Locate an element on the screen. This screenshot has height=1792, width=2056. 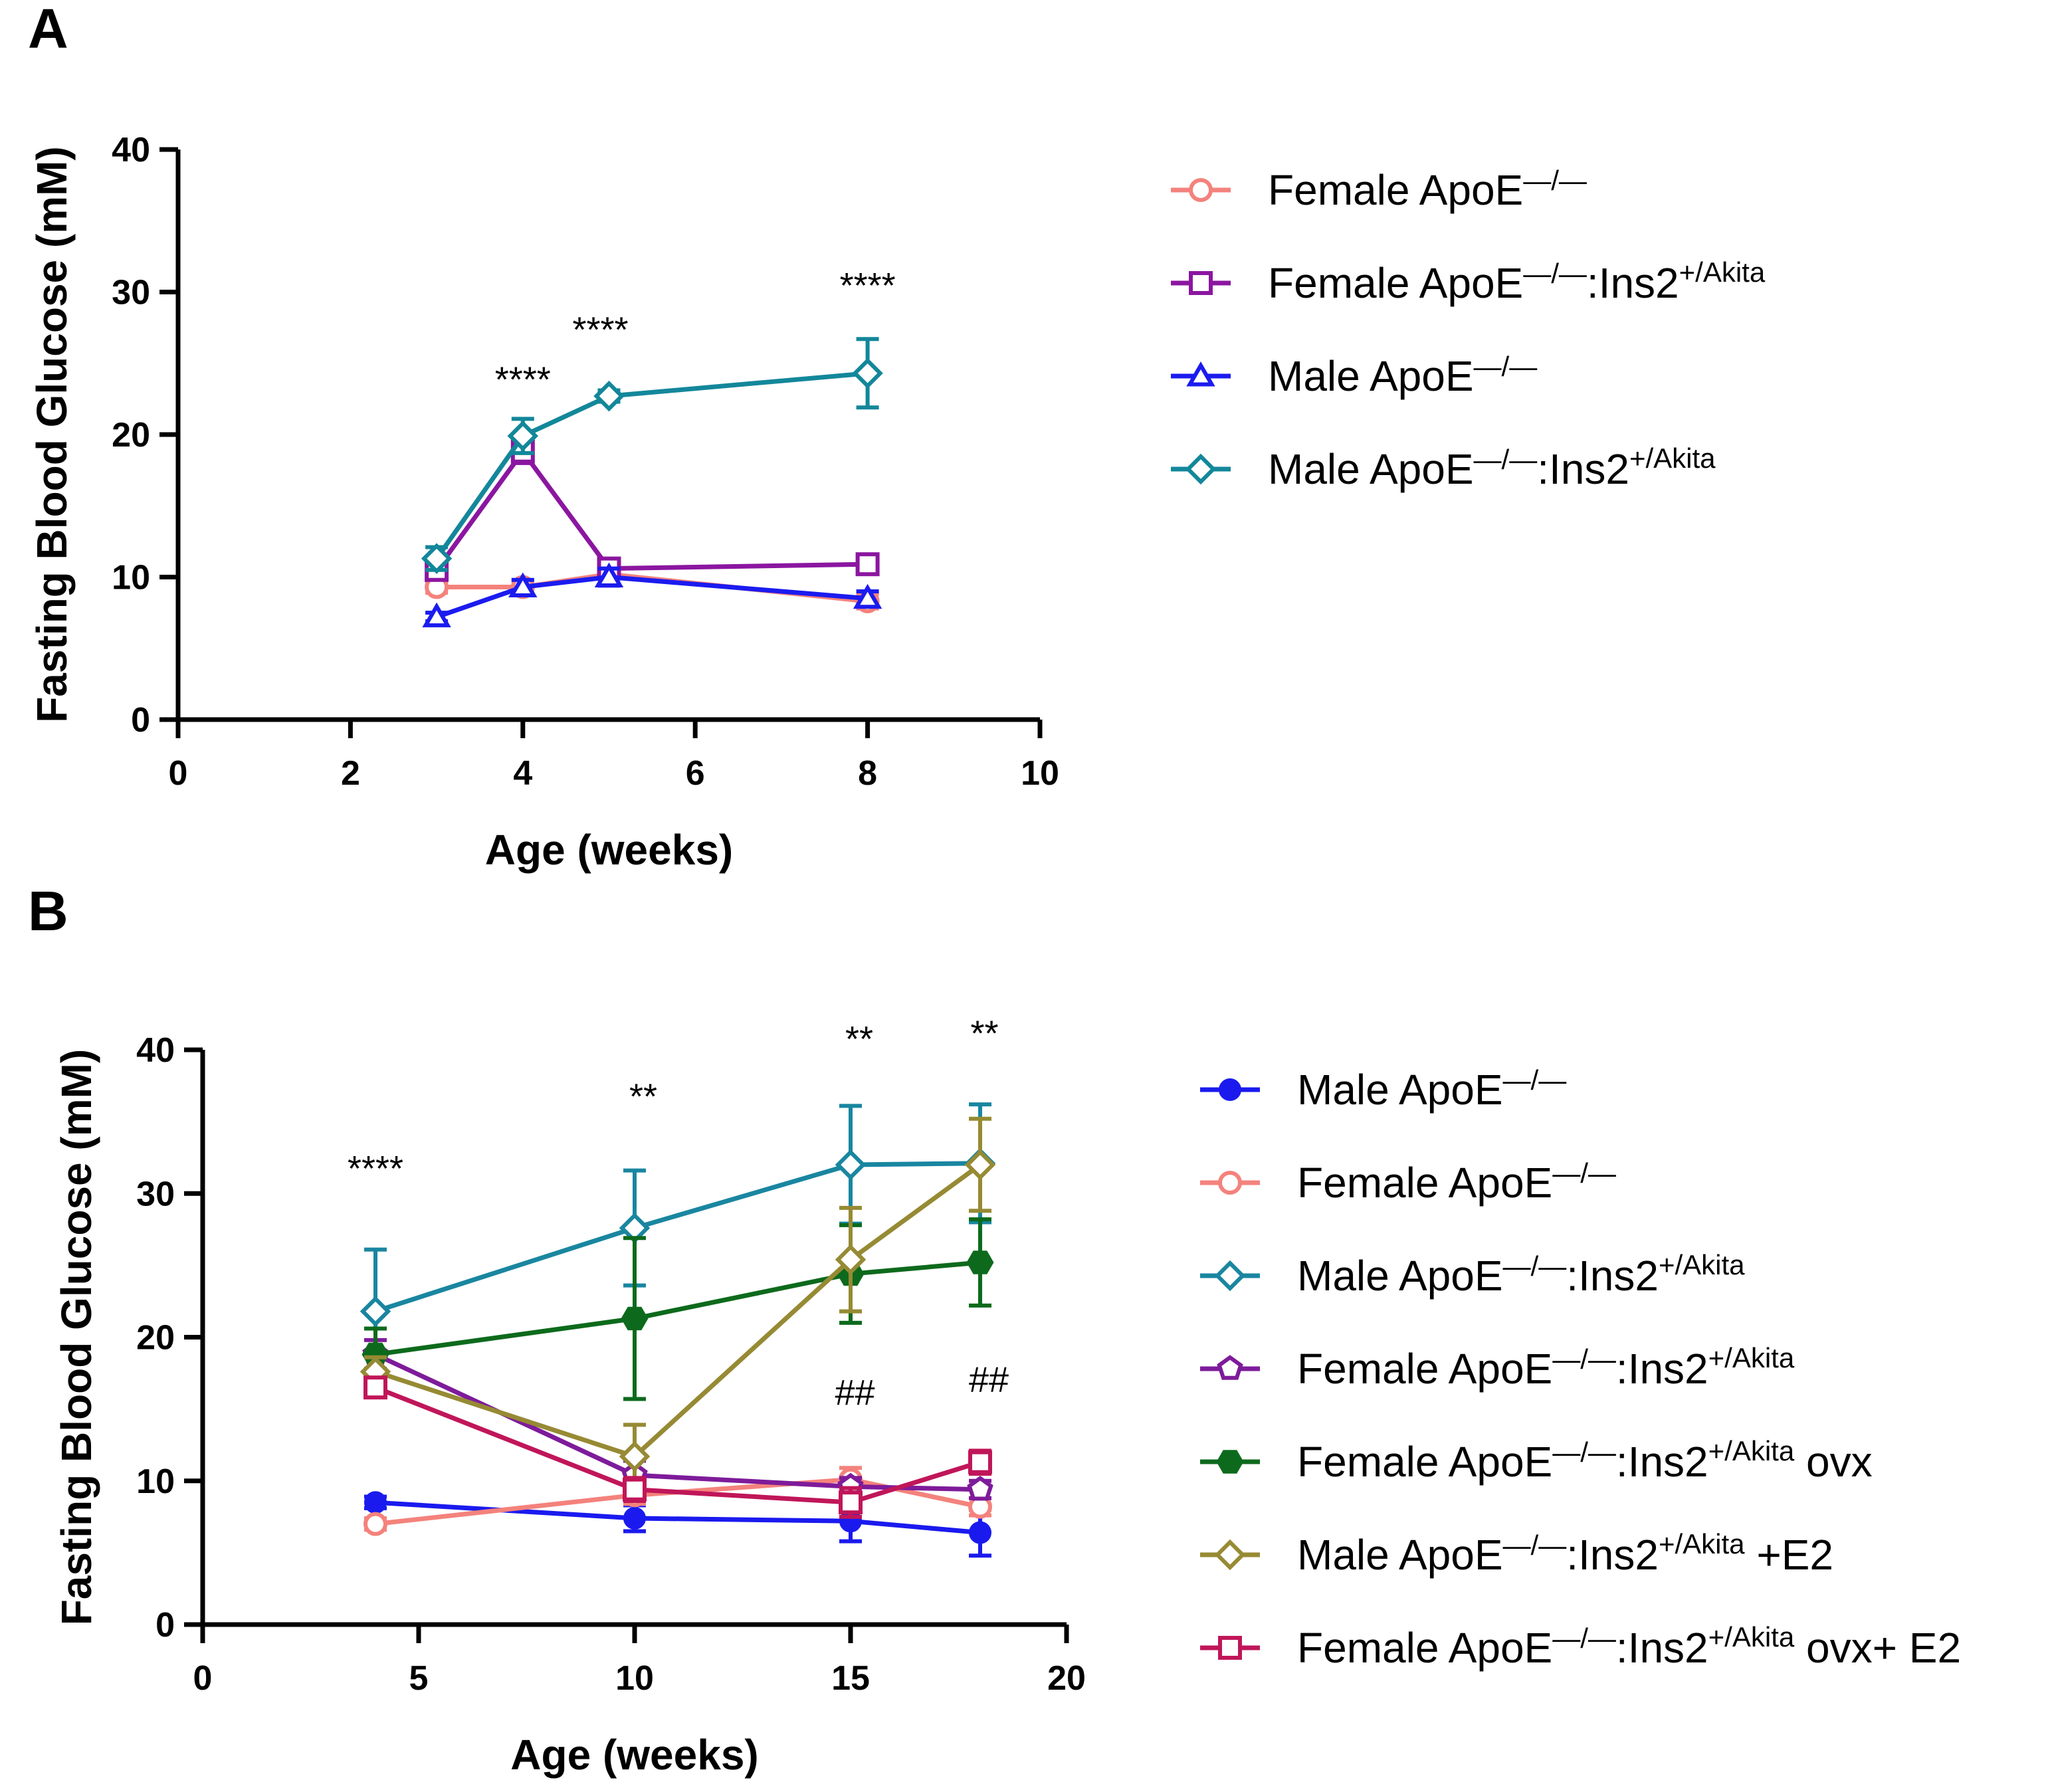
chart-b-annotation-2: ** is located at coordinates (859, 1039).